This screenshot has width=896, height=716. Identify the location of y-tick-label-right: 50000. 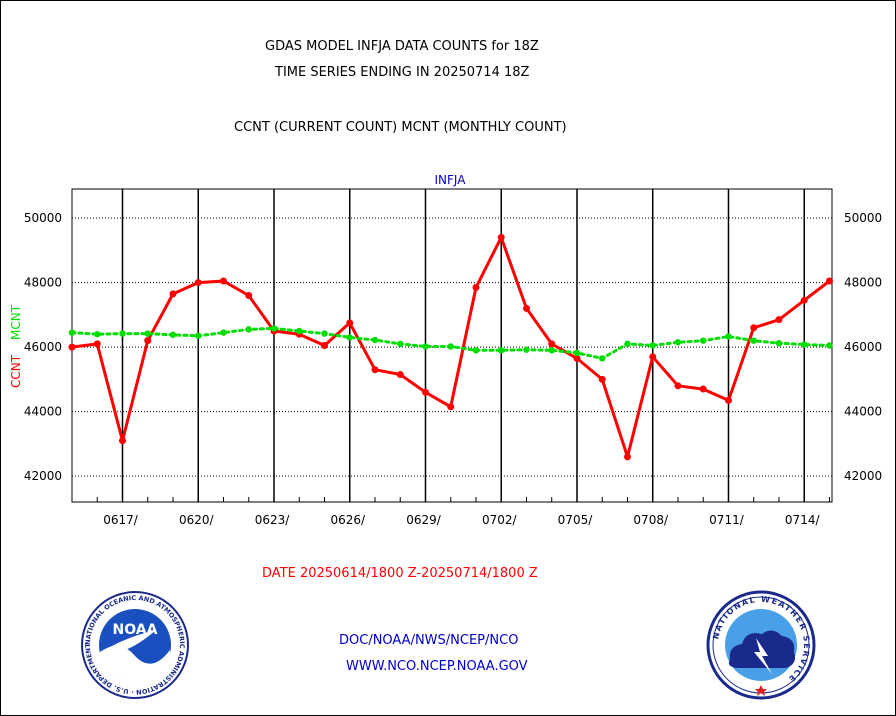
(863, 218).